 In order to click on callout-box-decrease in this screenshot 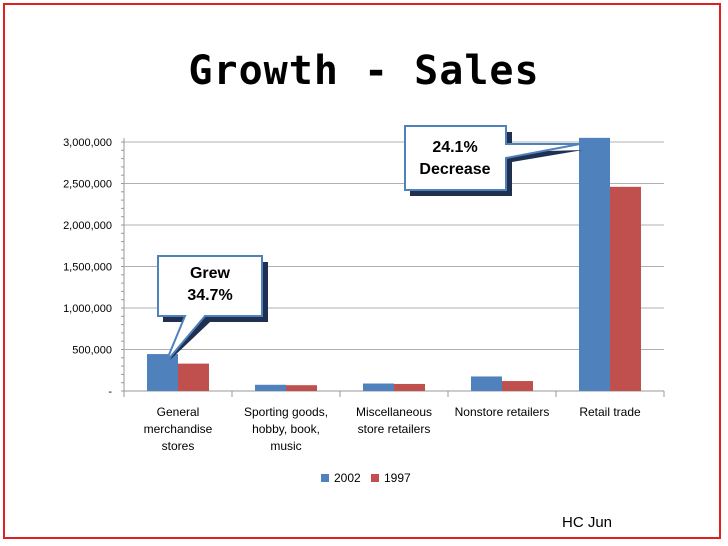, I will do `click(492, 158)`.